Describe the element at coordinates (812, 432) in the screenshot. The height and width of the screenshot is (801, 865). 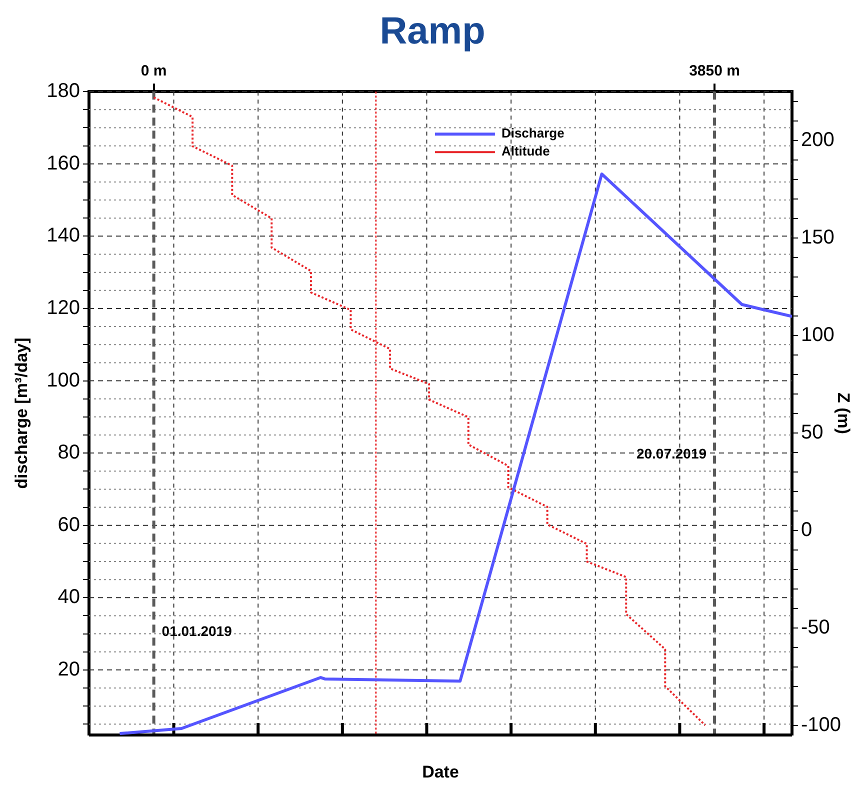
I see `y2-tick-label: 50` at that location.